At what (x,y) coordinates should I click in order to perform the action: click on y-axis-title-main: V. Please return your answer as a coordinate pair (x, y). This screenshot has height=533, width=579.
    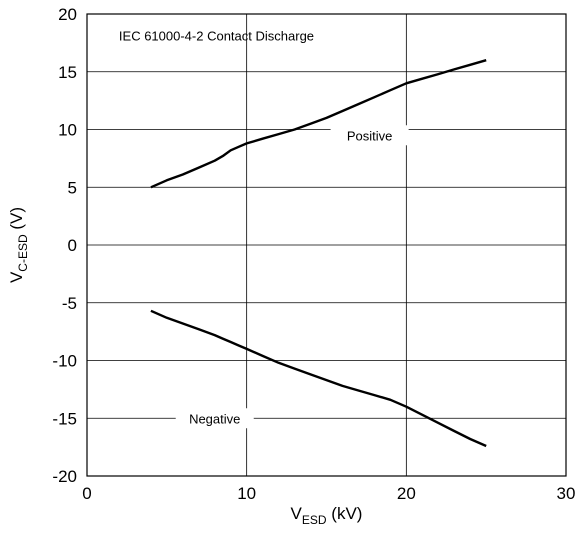
    Looking at the image, I should click on (16, 277).